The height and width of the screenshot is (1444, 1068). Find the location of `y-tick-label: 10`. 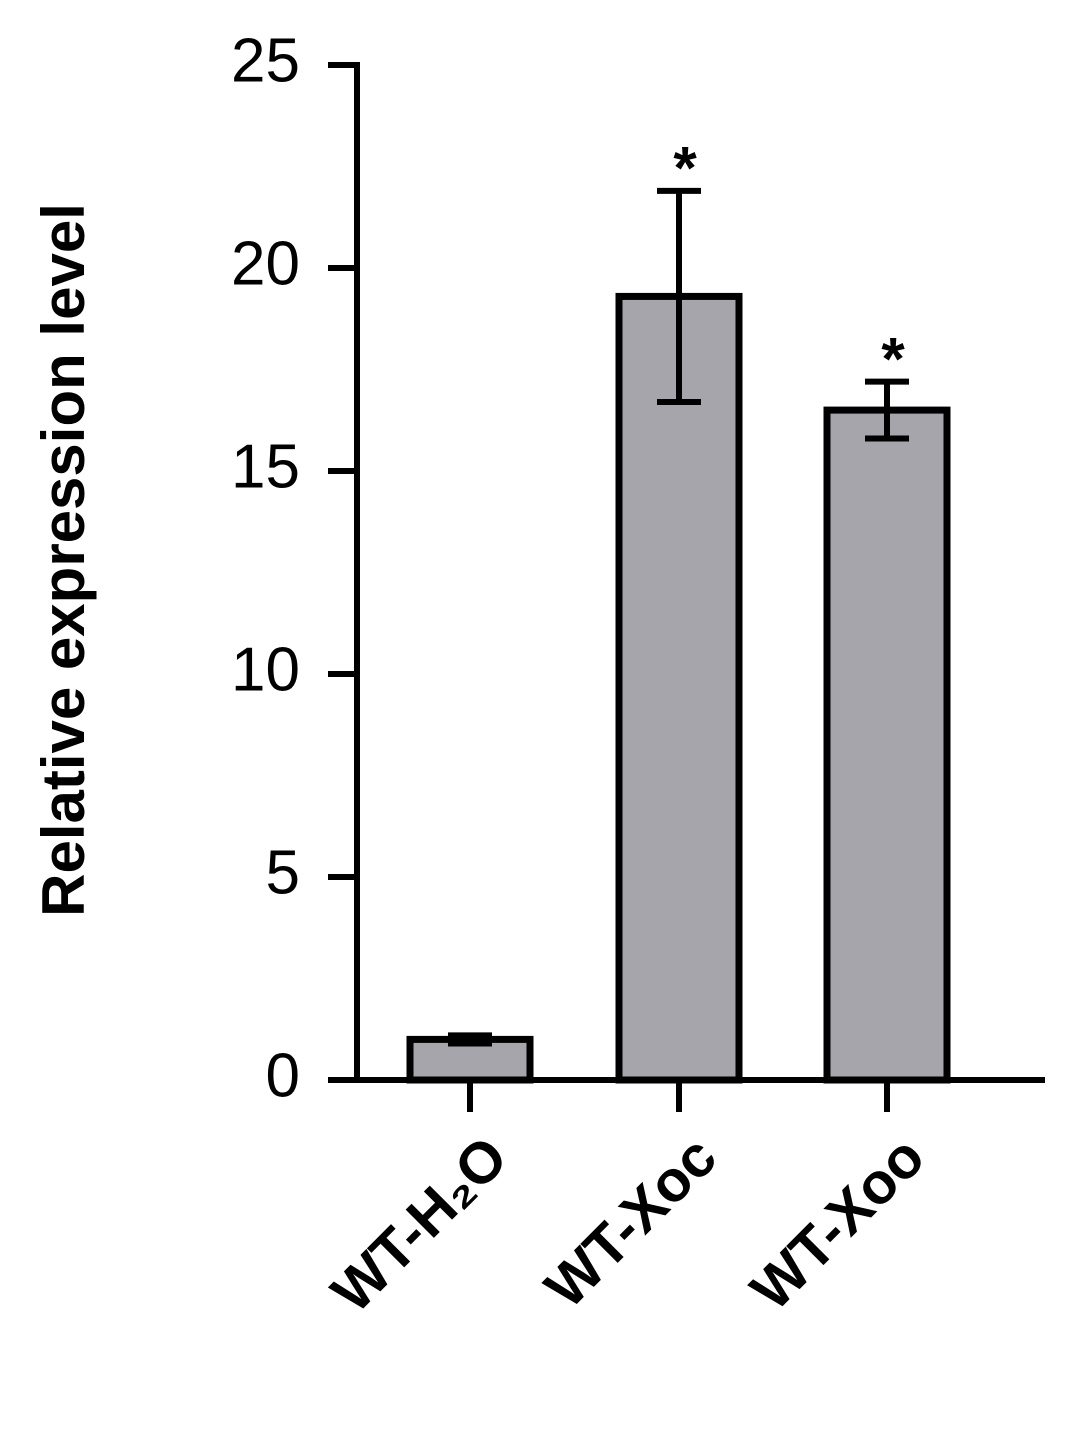

y-tick-label: 10 is located at coordinates (265, 669).